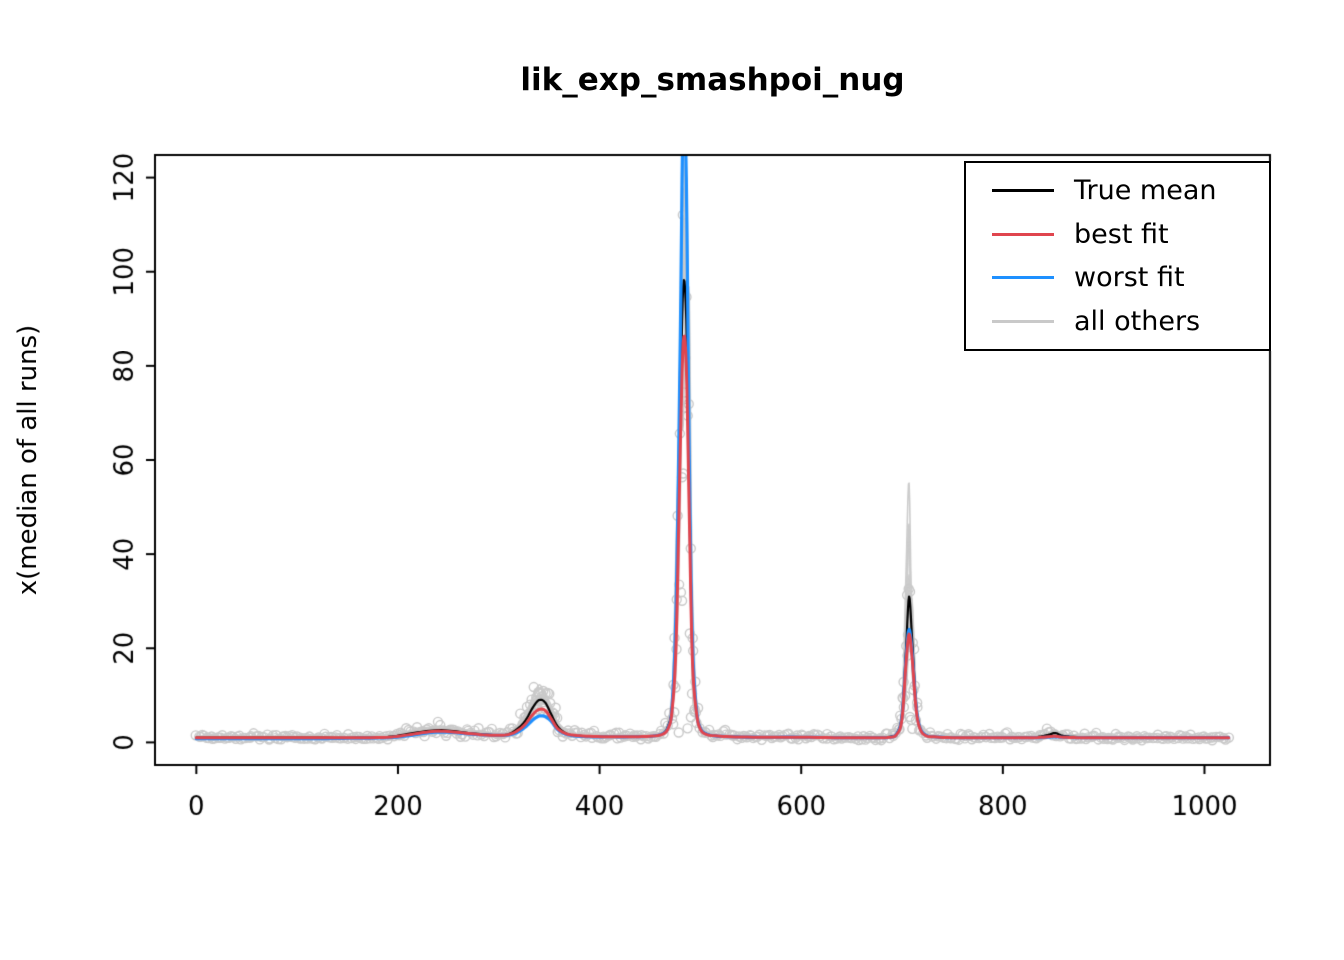  I want to click on legend-item-best-fit: best fit, so click(1117, 234).